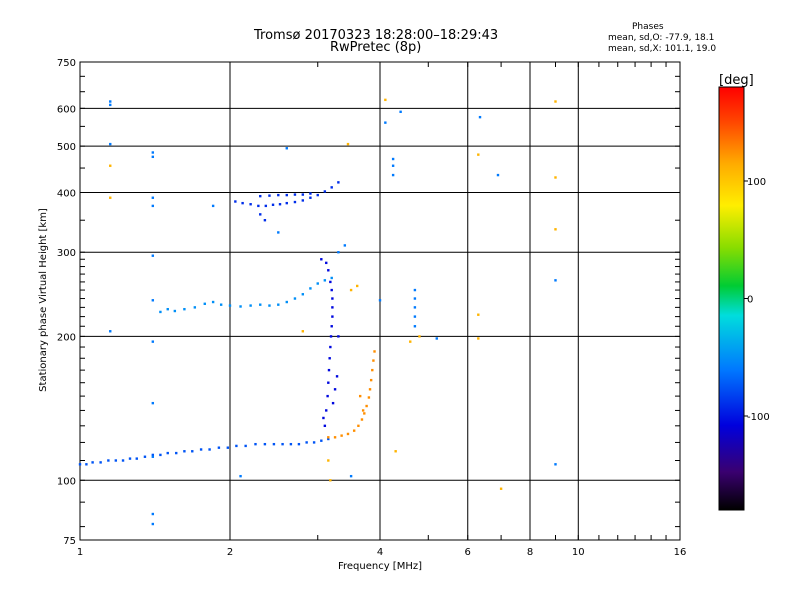  Describe the element at coordinates (66, 253) in the screenshot. I see `y-tick-label: 300` at that location.